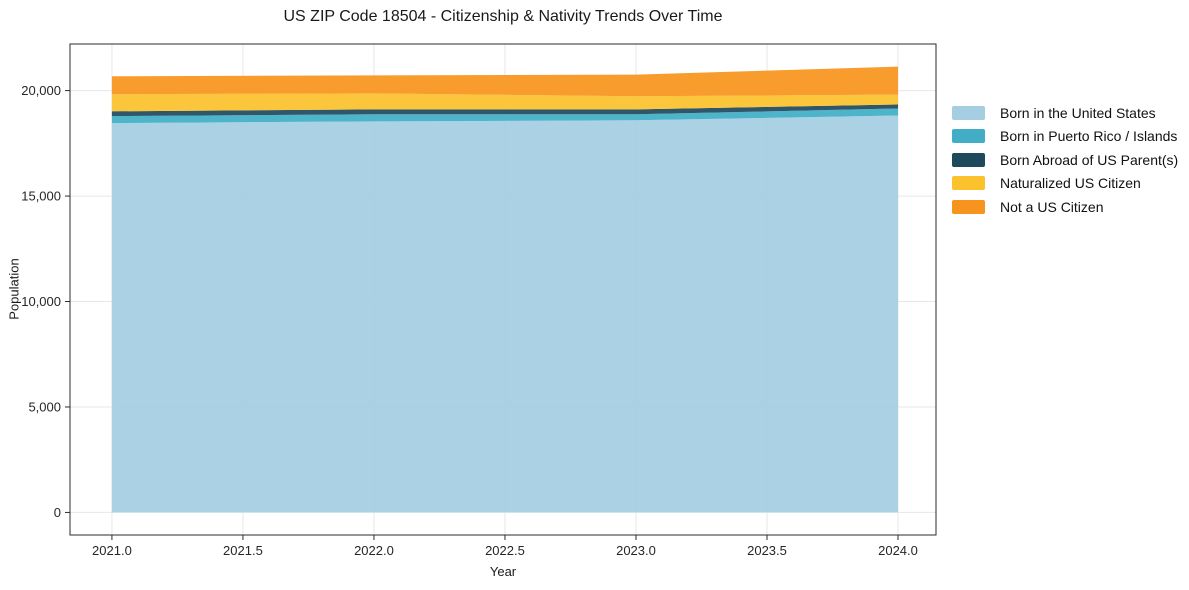 This screenshot has width=1189, height=590. What do you see at coordinates (898, 550) in the screenshot?
I see `x-tick-label: 2024.0` at bounding box center [898, 550].